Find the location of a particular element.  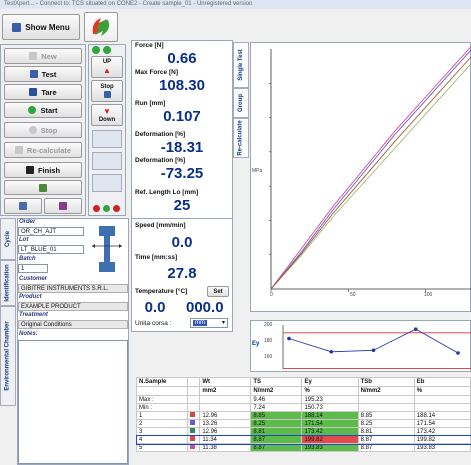

col-header-ey: Ey is located at coordinates (330, 382).